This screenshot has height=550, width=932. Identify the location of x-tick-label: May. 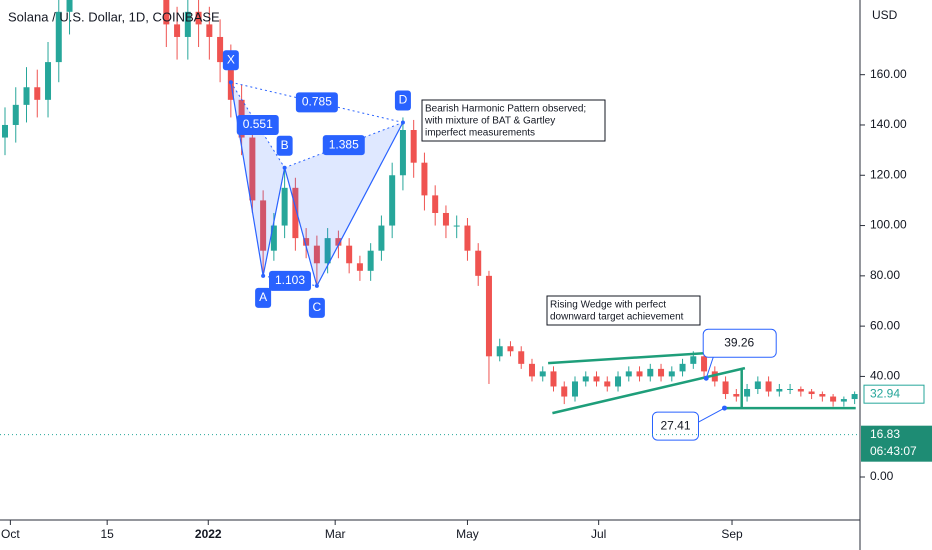
(467, 534).